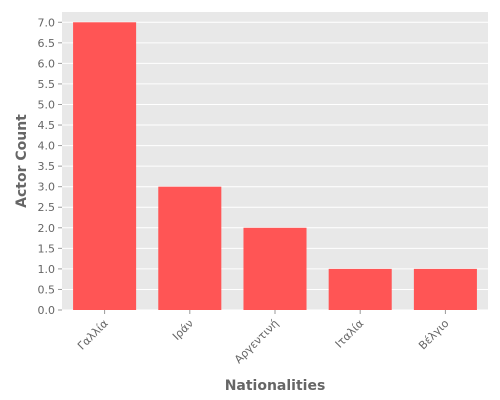 Image resolution: width=500 pixels, height=400 pixels. What do you see at coordinates (47, 289) in the screenshot?
I see `y-tick-label: 0.5` at bounding box center [47, 289].